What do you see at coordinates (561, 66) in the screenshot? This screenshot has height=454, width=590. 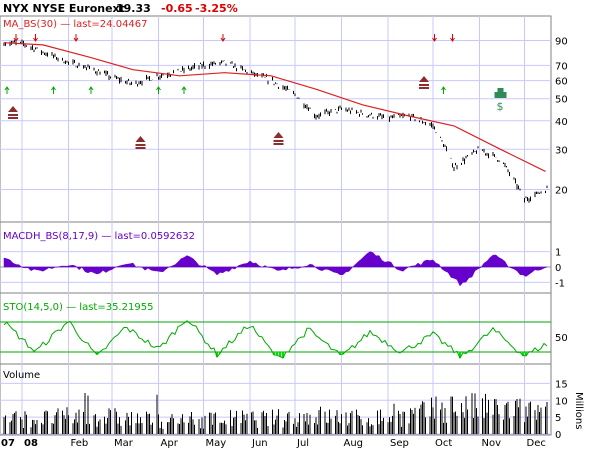 I see `price-tick-label: 70` at bounding box center [561, 66].